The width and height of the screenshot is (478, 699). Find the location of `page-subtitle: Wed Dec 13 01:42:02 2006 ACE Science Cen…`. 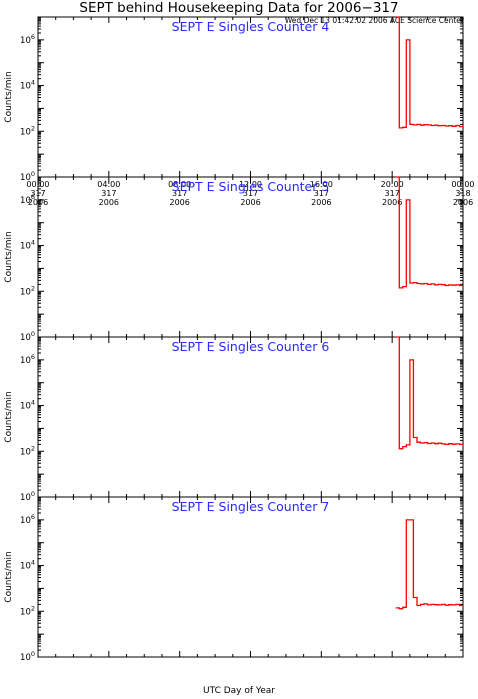

page-subtitle: Wed Dec 13 01:42:02 2006 ACE Science Cen… is located at coordinates (374, 20).